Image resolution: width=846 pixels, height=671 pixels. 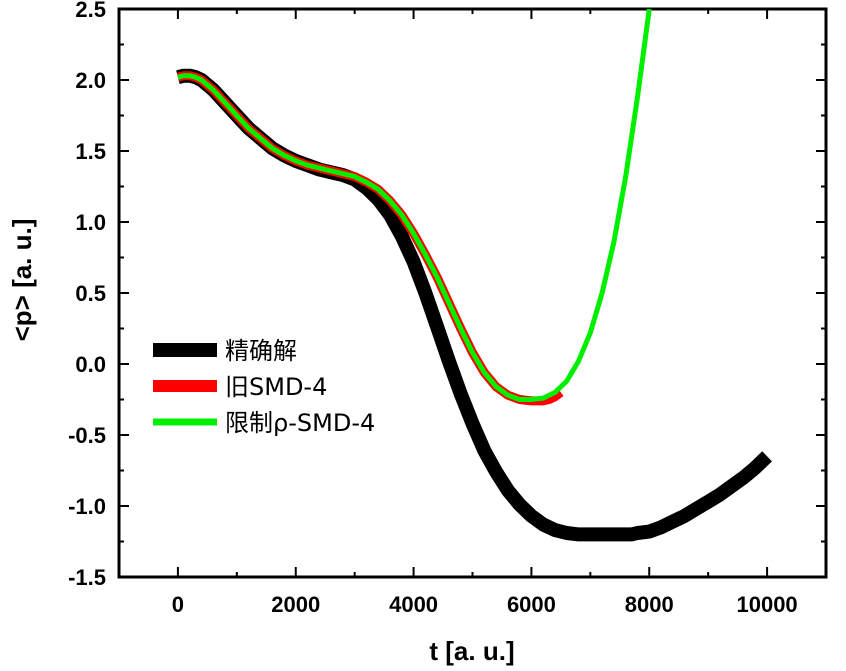 What do you see at coordinates (90, 151) in the screenshot?
I see `y-tick-label: 1.5` at bounding box center [90, 151].